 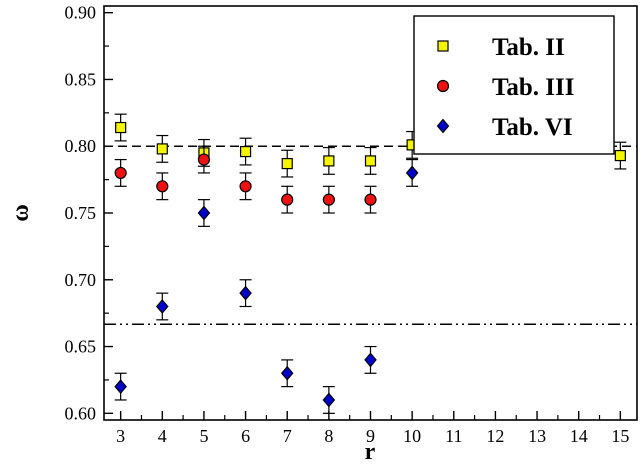 I want to click on y-tick-label: 0.70, so click(x=81, y=280).